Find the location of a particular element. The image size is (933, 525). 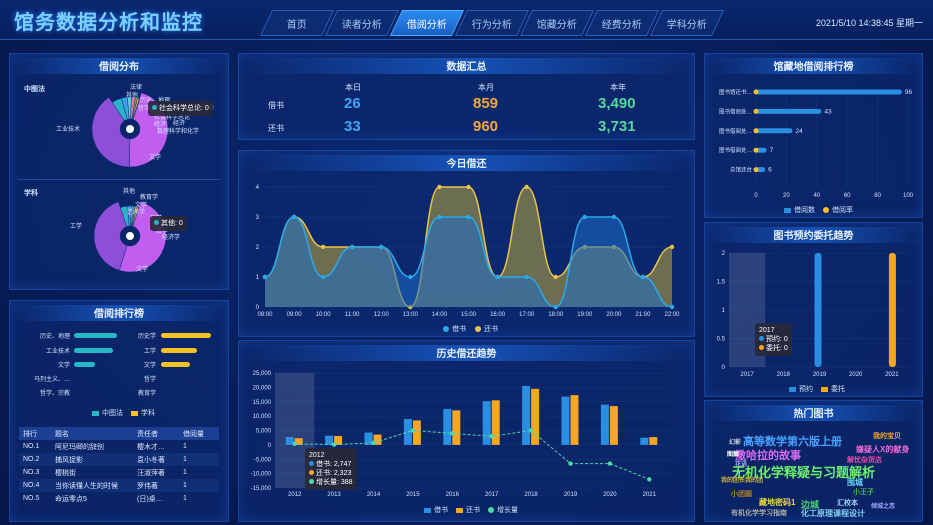

x-tick-label: 2018 is located at coordinates (531, 495).